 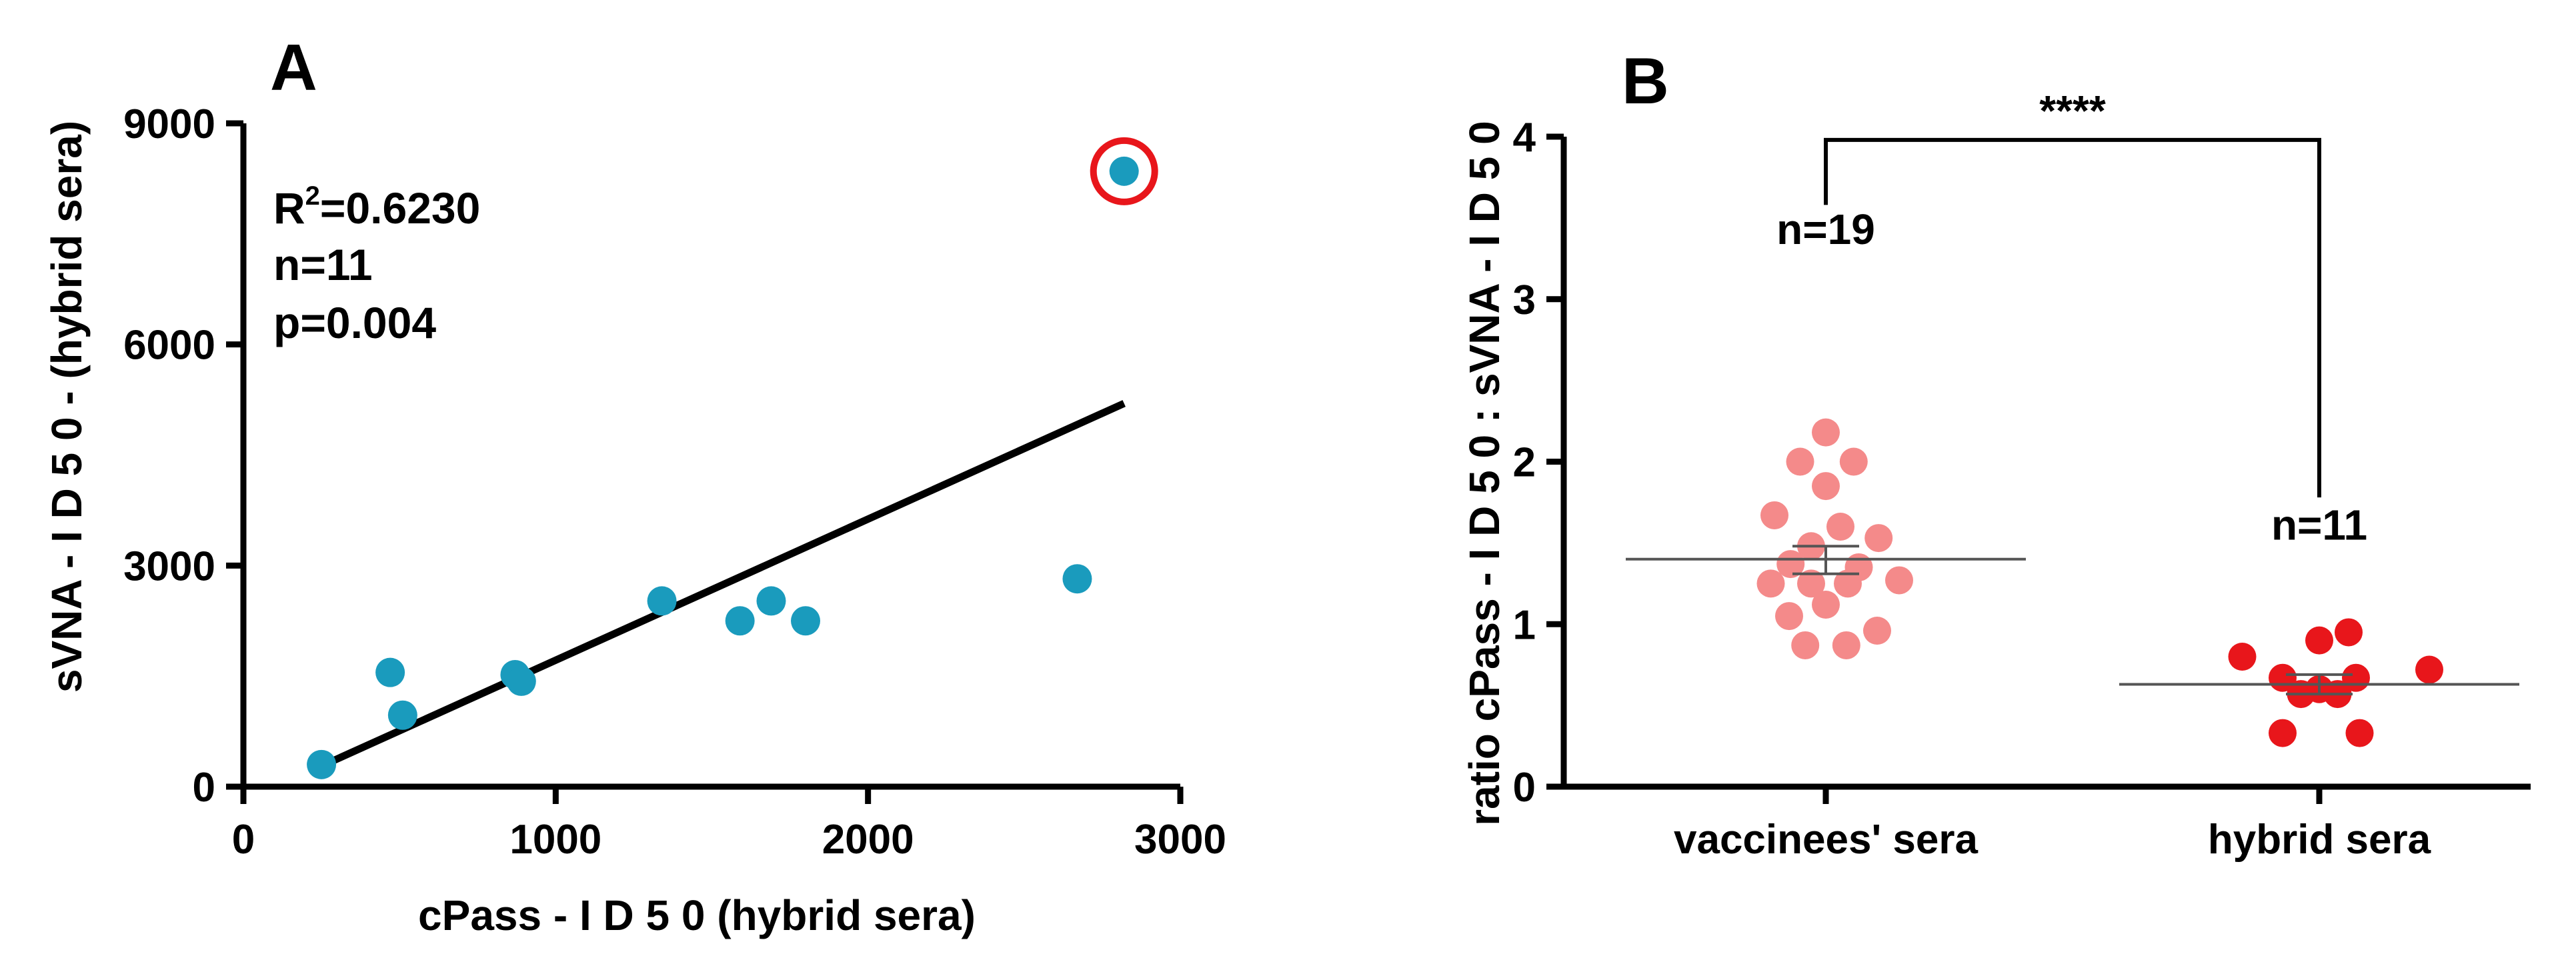 I want to click on y-tick-label: 6000, so click(x=169, y=346).